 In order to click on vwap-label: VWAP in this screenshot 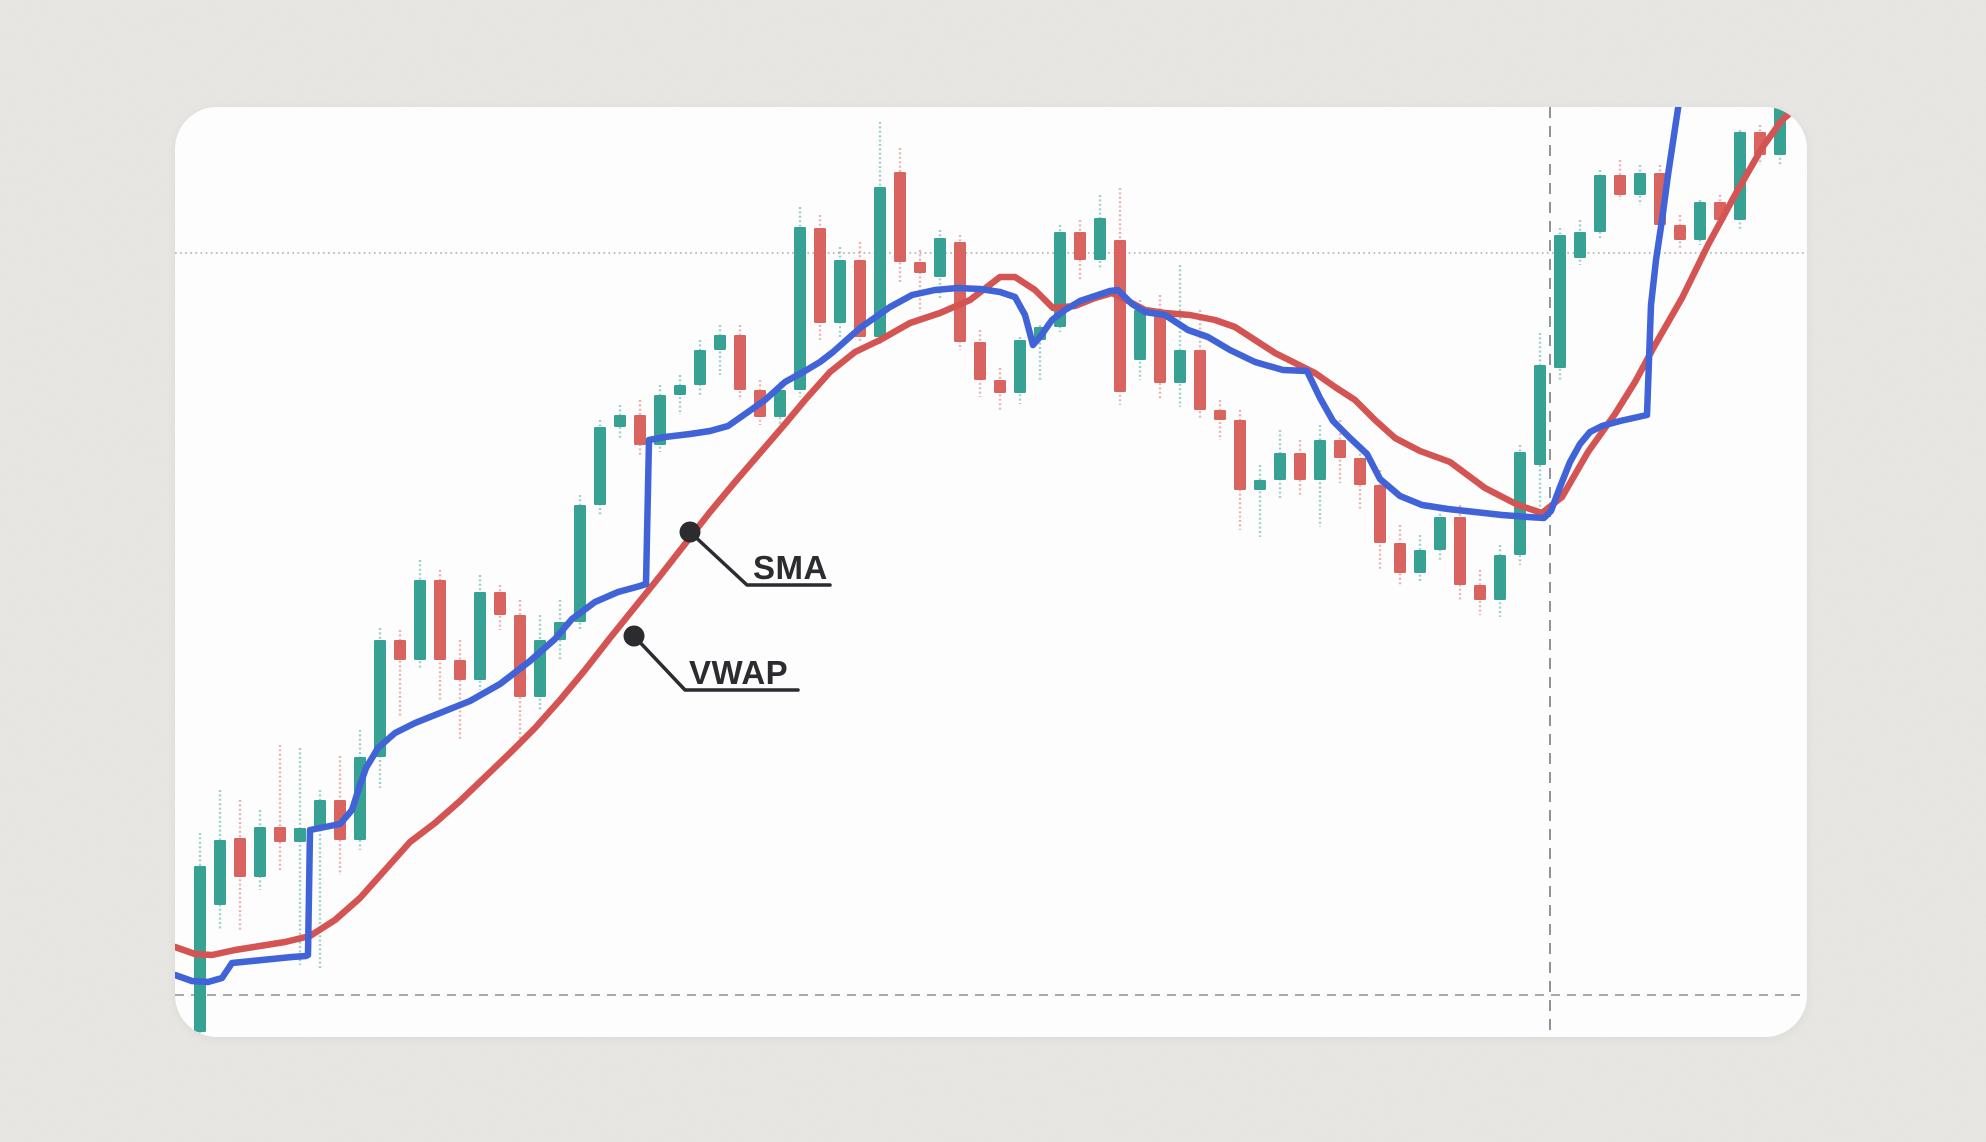, I will do `click(739, 672)`.